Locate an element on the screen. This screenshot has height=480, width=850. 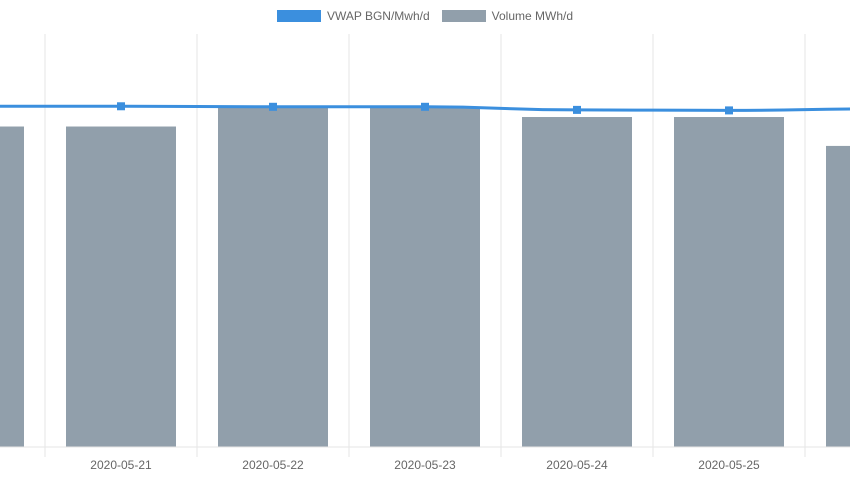
legend-label-vwap: VWAP BGN/Mwh/d is located at coordinates (378, 16).